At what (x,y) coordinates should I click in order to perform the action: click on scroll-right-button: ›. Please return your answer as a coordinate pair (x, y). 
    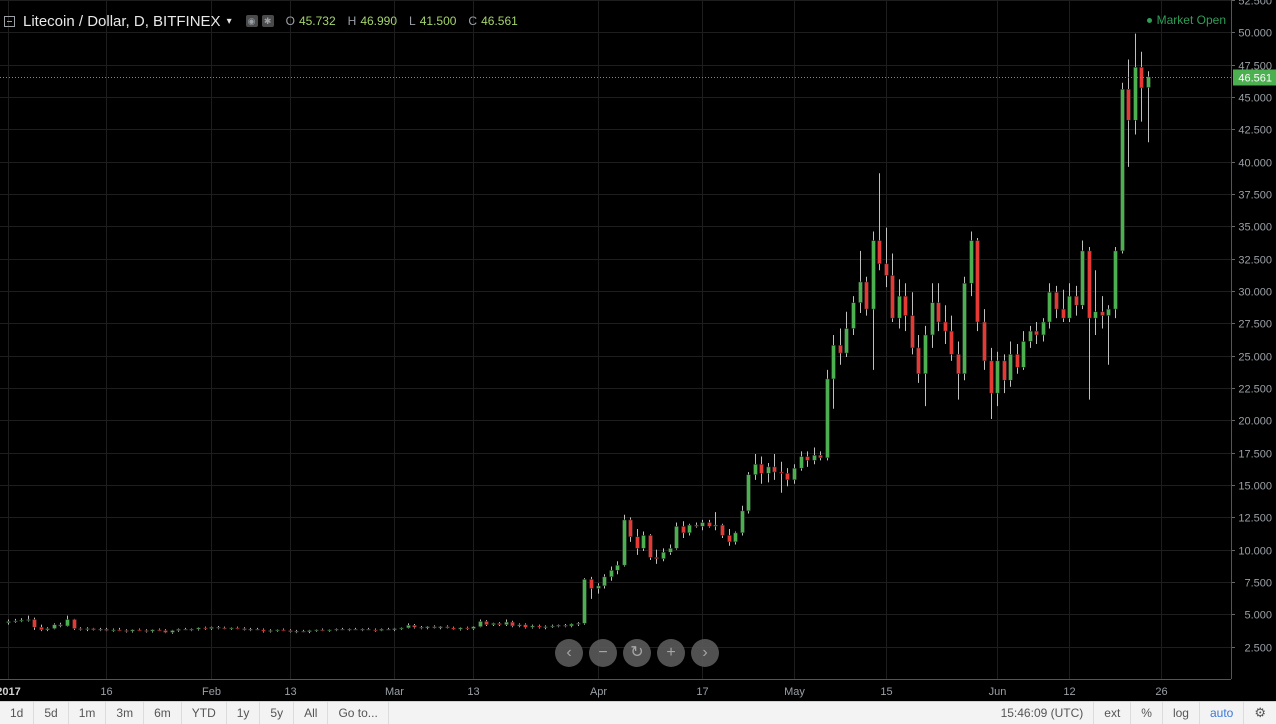
    Looking at the image, I should click on (705, 653).